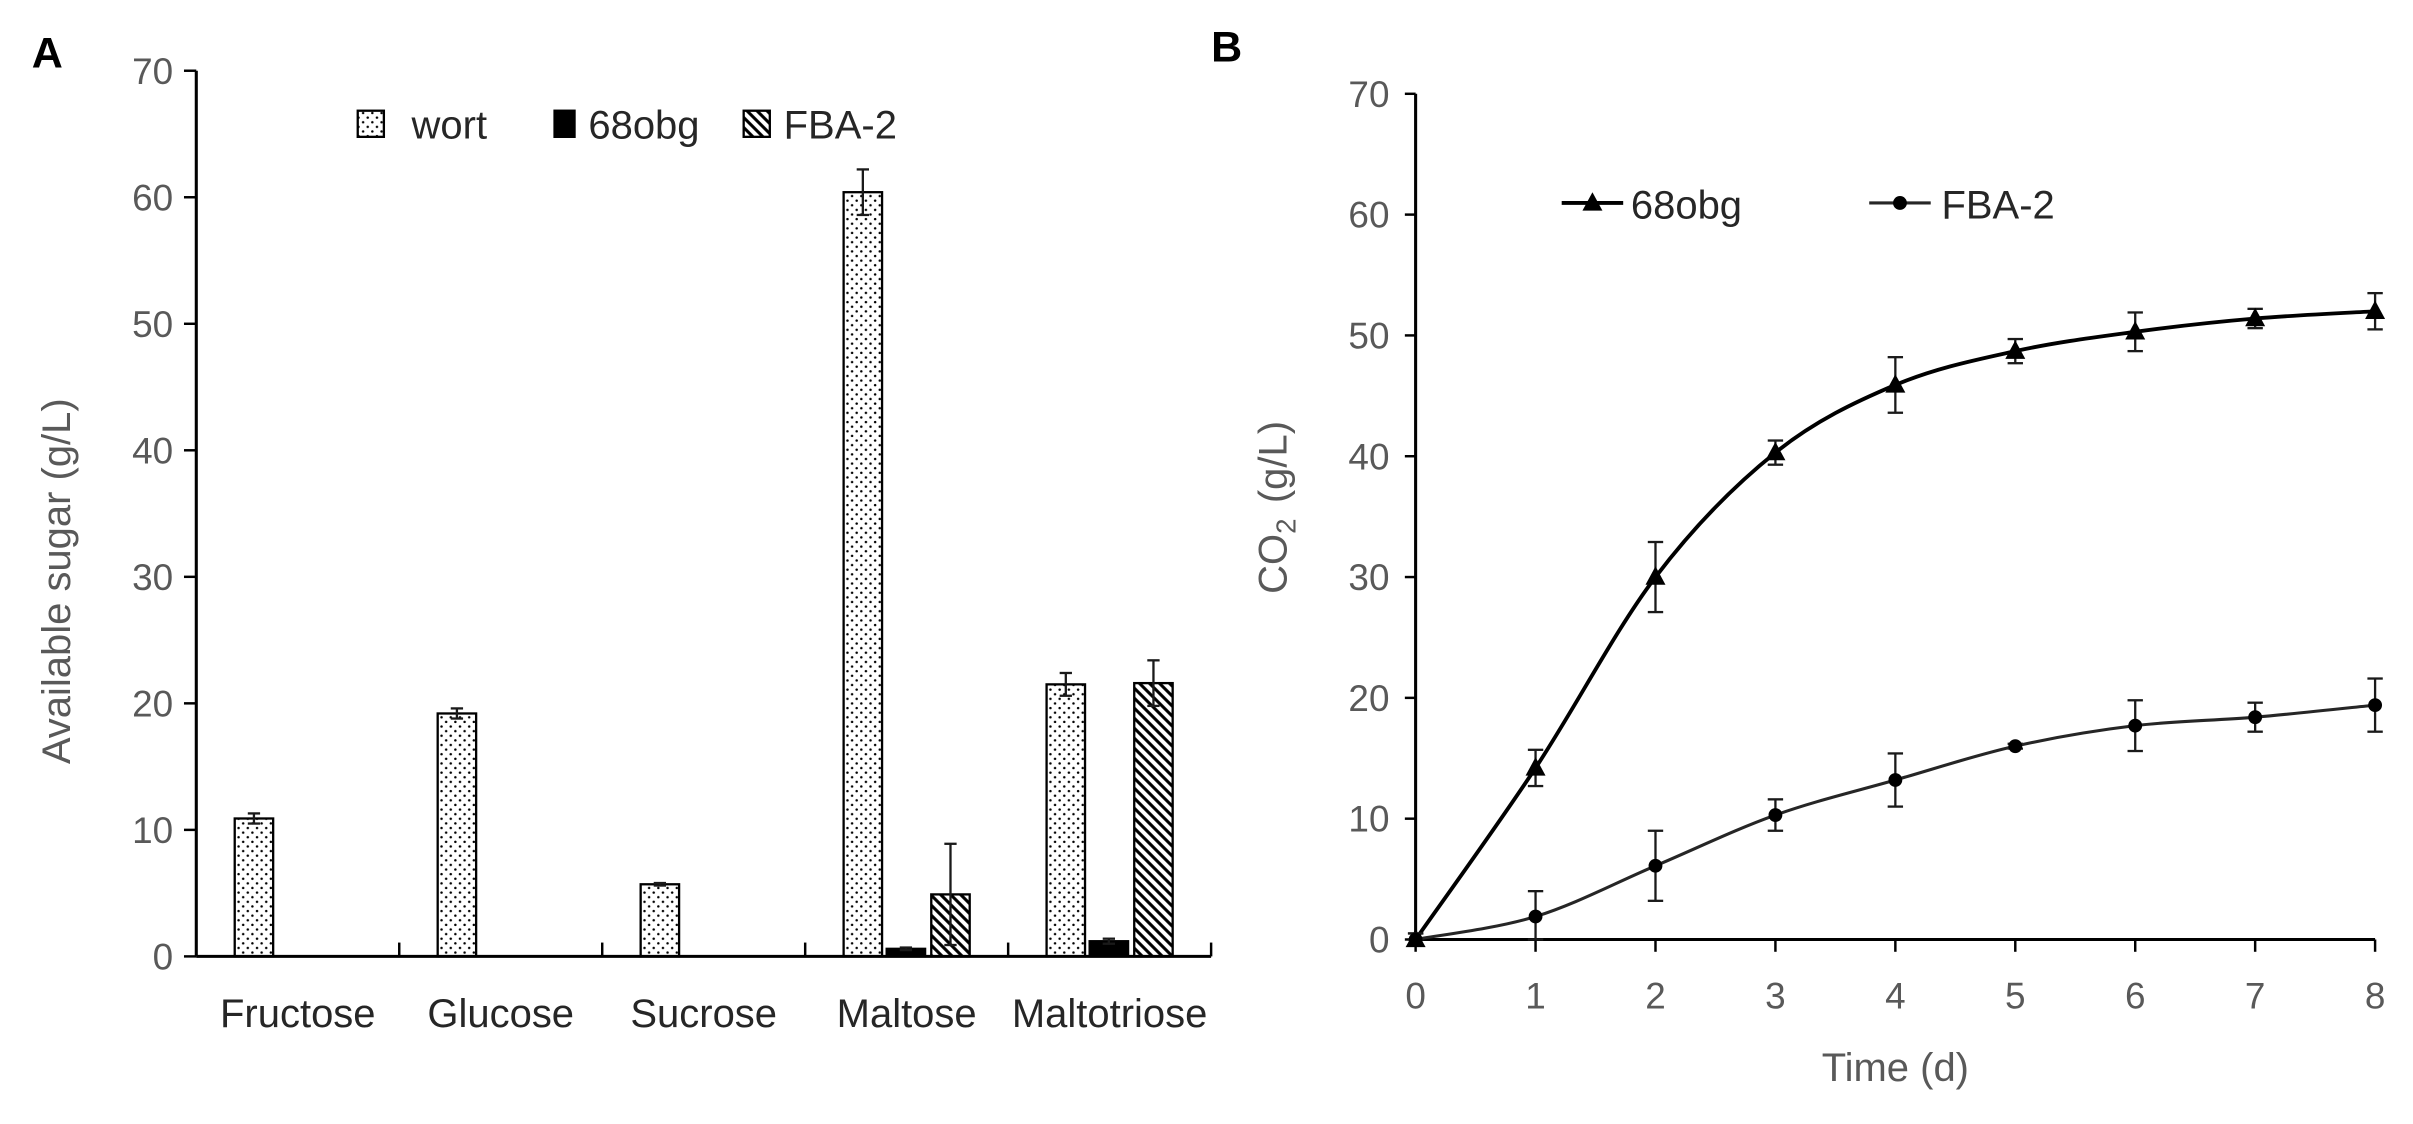 The width and height of the screenshot is (2413, 1124). What do you see at coordinates (152, 71) in the screenshot?
I see `panel-a-y-tick-label: 70` at bounding box center [152, 71].